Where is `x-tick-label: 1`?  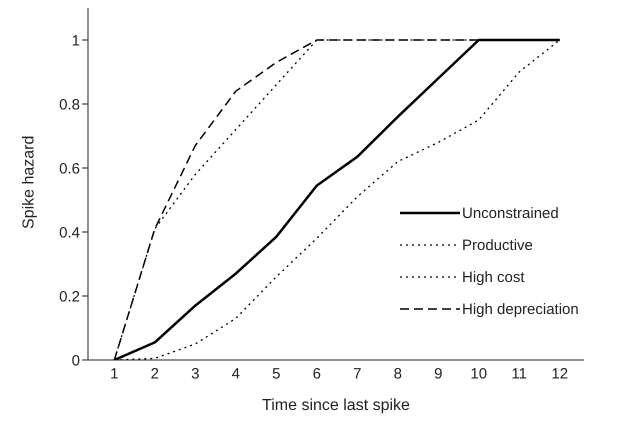 x-tick-label: 1 is located at coordinates (114, 374).